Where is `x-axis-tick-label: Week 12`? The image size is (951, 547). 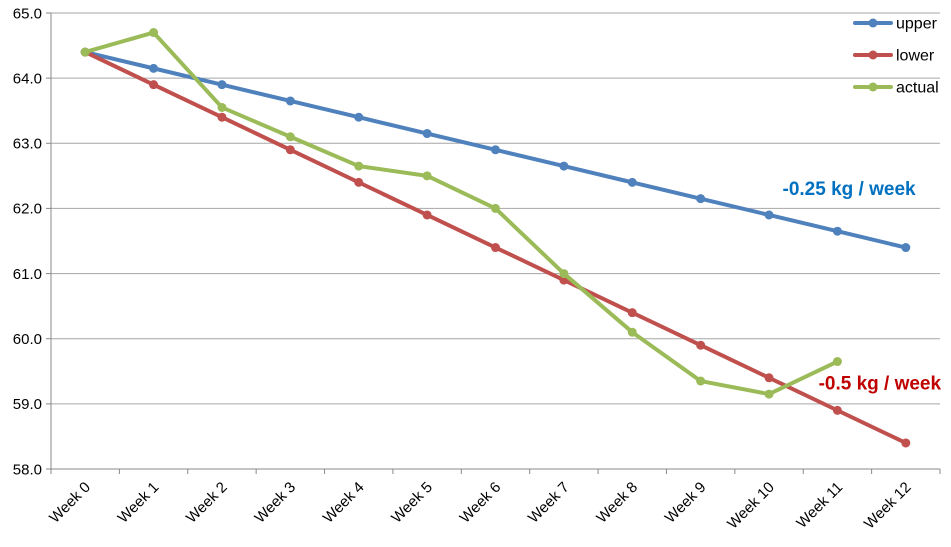
x-axis-tick-label: Week 12 is located at coordinates (888, 506).